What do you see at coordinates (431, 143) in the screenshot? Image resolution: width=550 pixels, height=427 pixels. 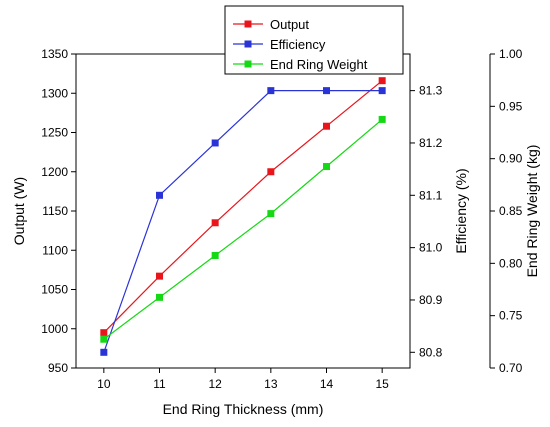 I see `efficiency-tick-label: 81.2` at bounding box center [431, 143].